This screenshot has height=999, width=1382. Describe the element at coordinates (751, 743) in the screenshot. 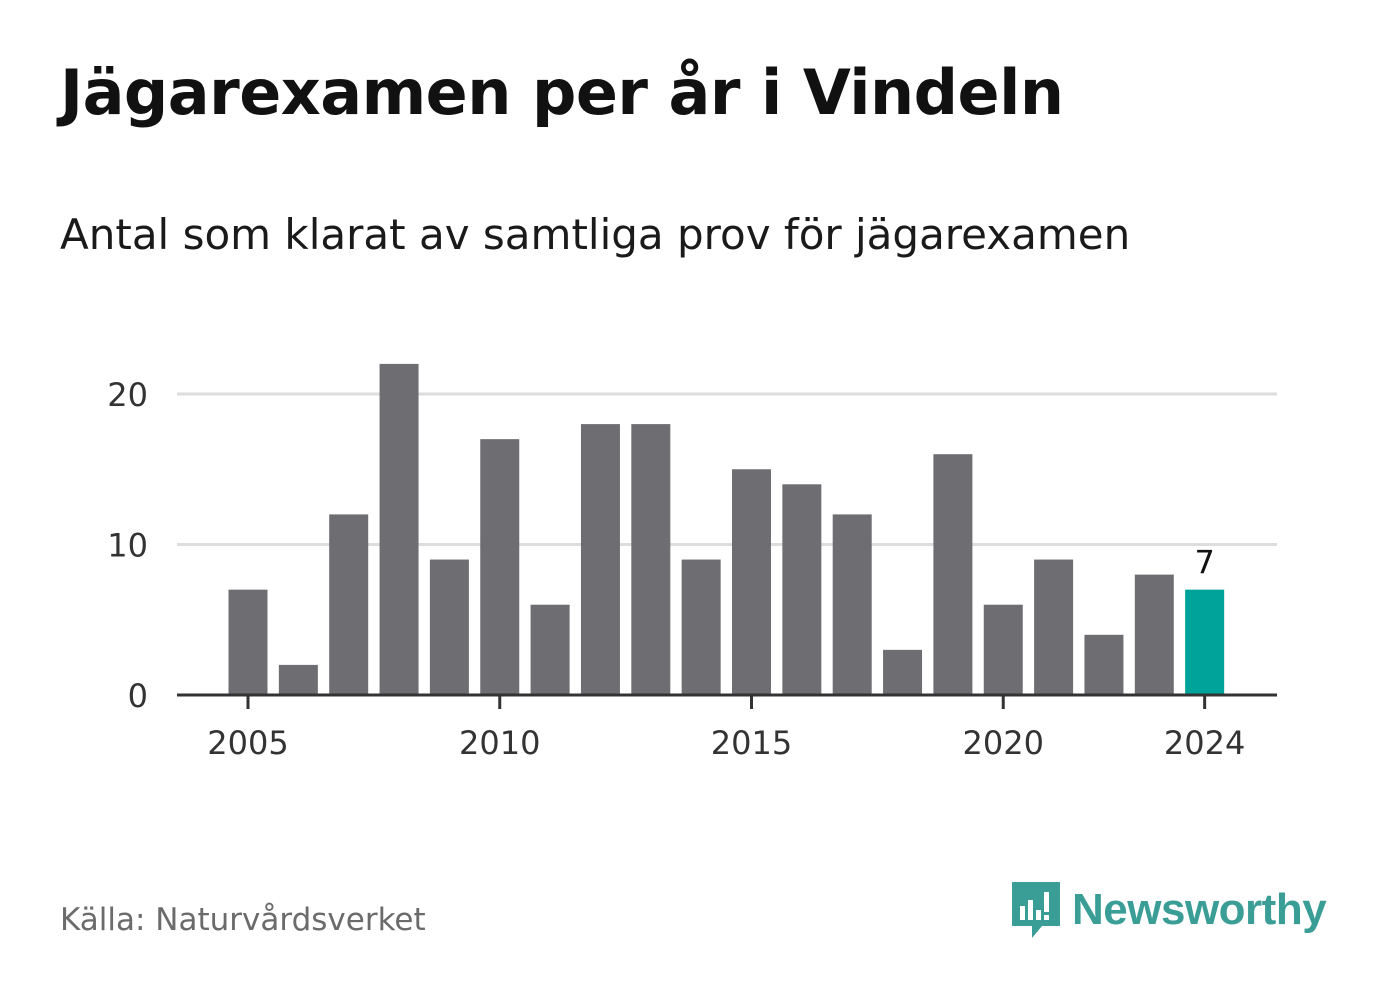

I see `x-tick-label: 2015` at that location.